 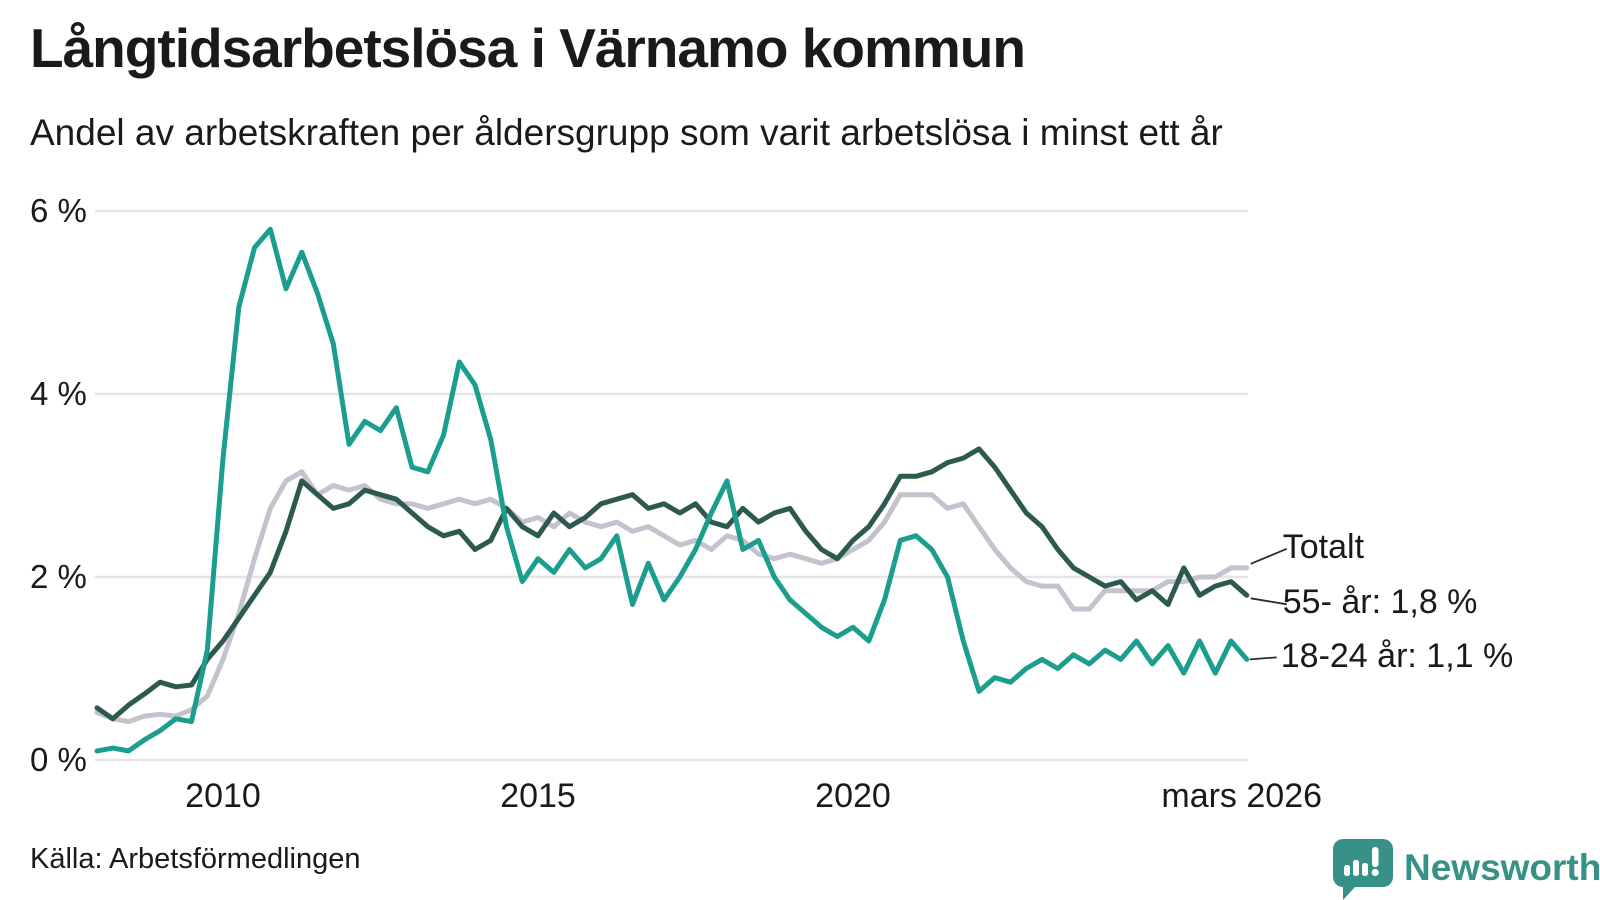 What do you see at coordinates (1268, 601) in the screenshot?
I see `annotation-connector-55-r` at bounding box center [1268, 601].